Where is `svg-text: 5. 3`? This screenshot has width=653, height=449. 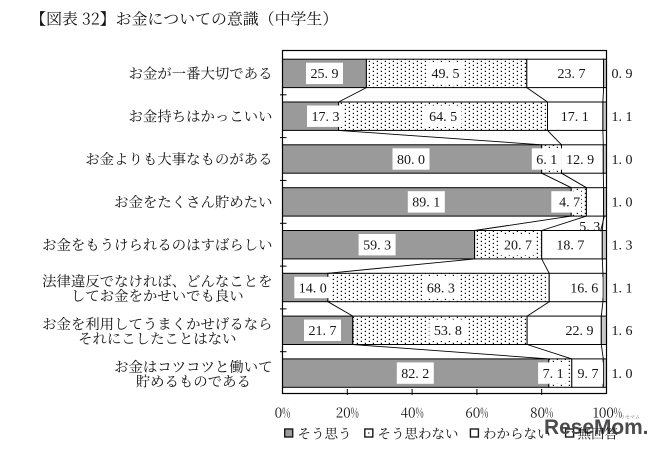
svg-text: 5. 3 is located at coordinates (589, 227).